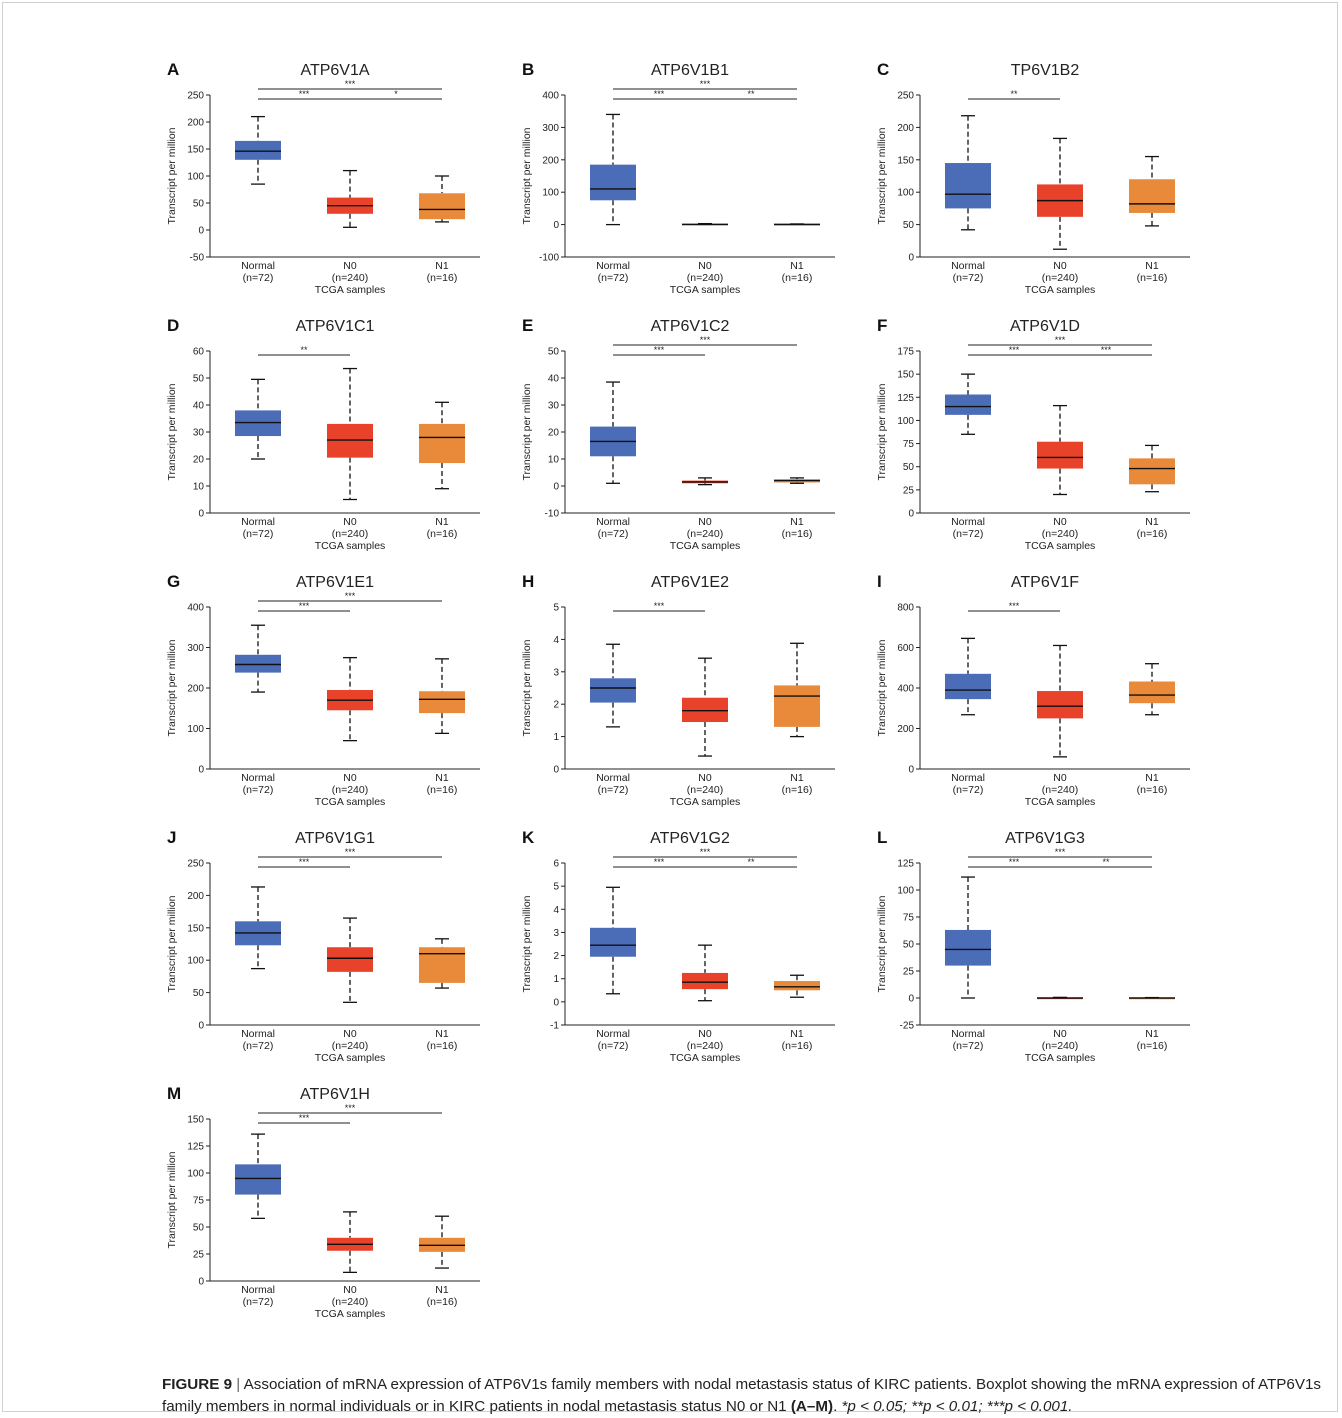  I want to click on panel-letter: D, so click(173, 325).